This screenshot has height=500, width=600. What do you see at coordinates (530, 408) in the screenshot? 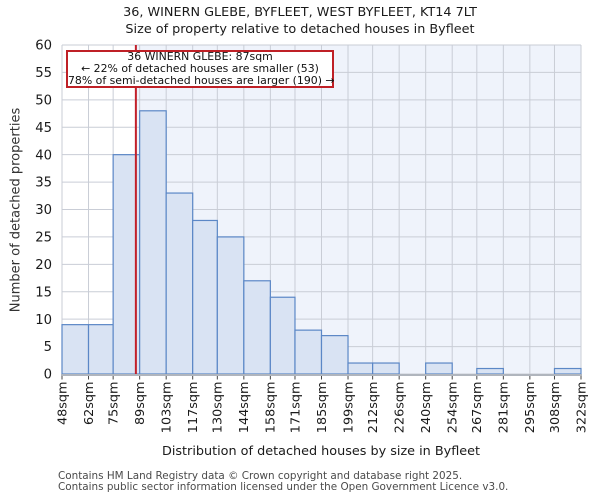
I see `x-tick-label: 295sqm` at bounding box center [530, 408].